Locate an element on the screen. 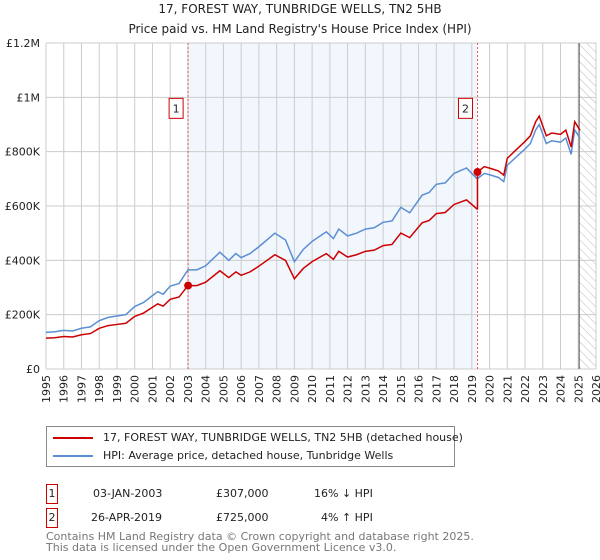  x-tick-label: 2019 is located at coordinates (472, 389).